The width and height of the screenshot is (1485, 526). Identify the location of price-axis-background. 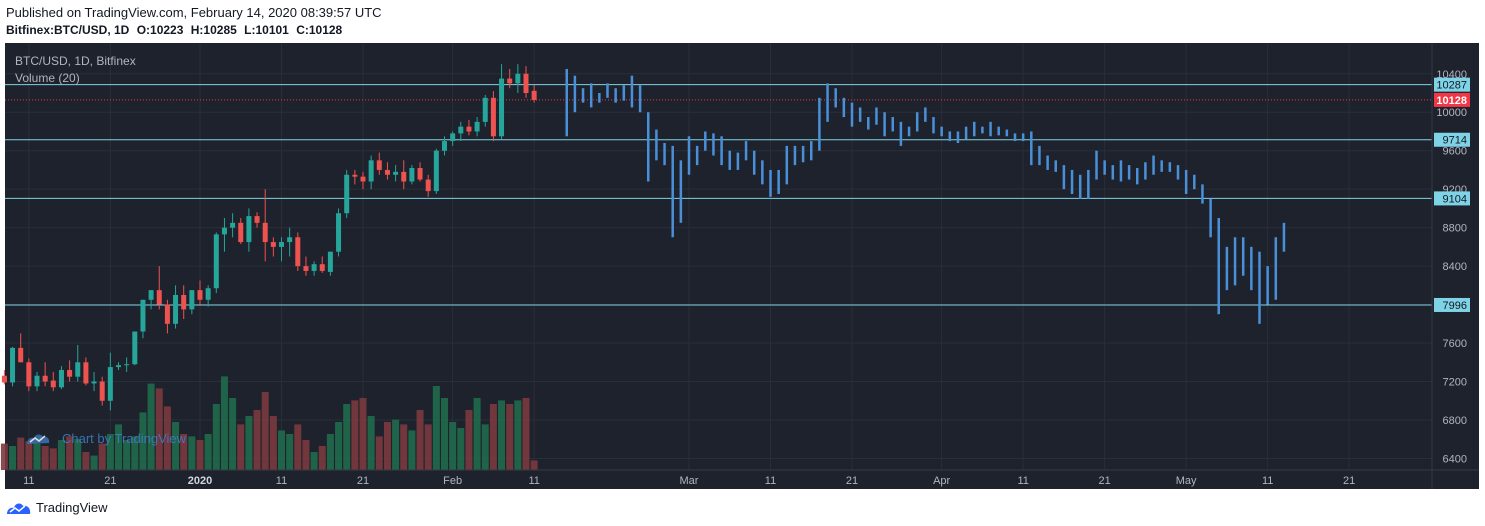
(1455, 266).